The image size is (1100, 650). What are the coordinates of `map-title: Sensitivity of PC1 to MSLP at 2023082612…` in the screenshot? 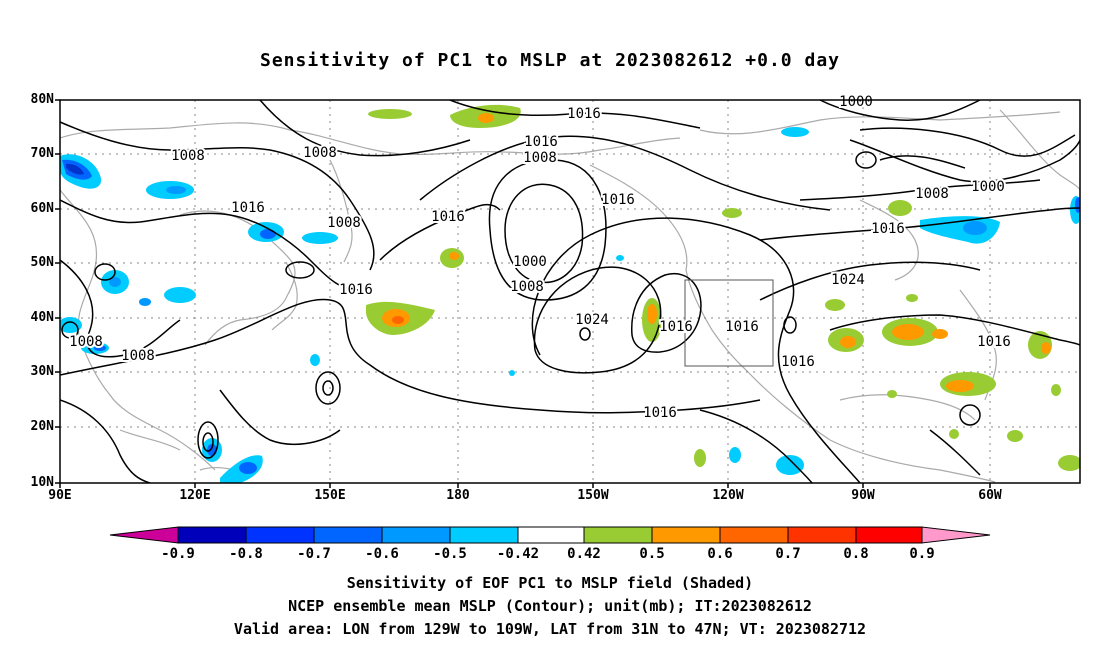 It's located at (549, 60).